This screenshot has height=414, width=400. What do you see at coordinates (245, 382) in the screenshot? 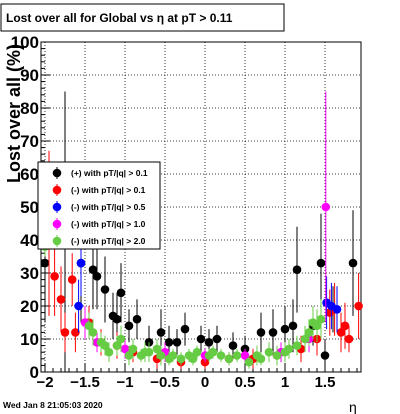
I see `x-tick-label: 0.5` at bounding box center [245, 382].